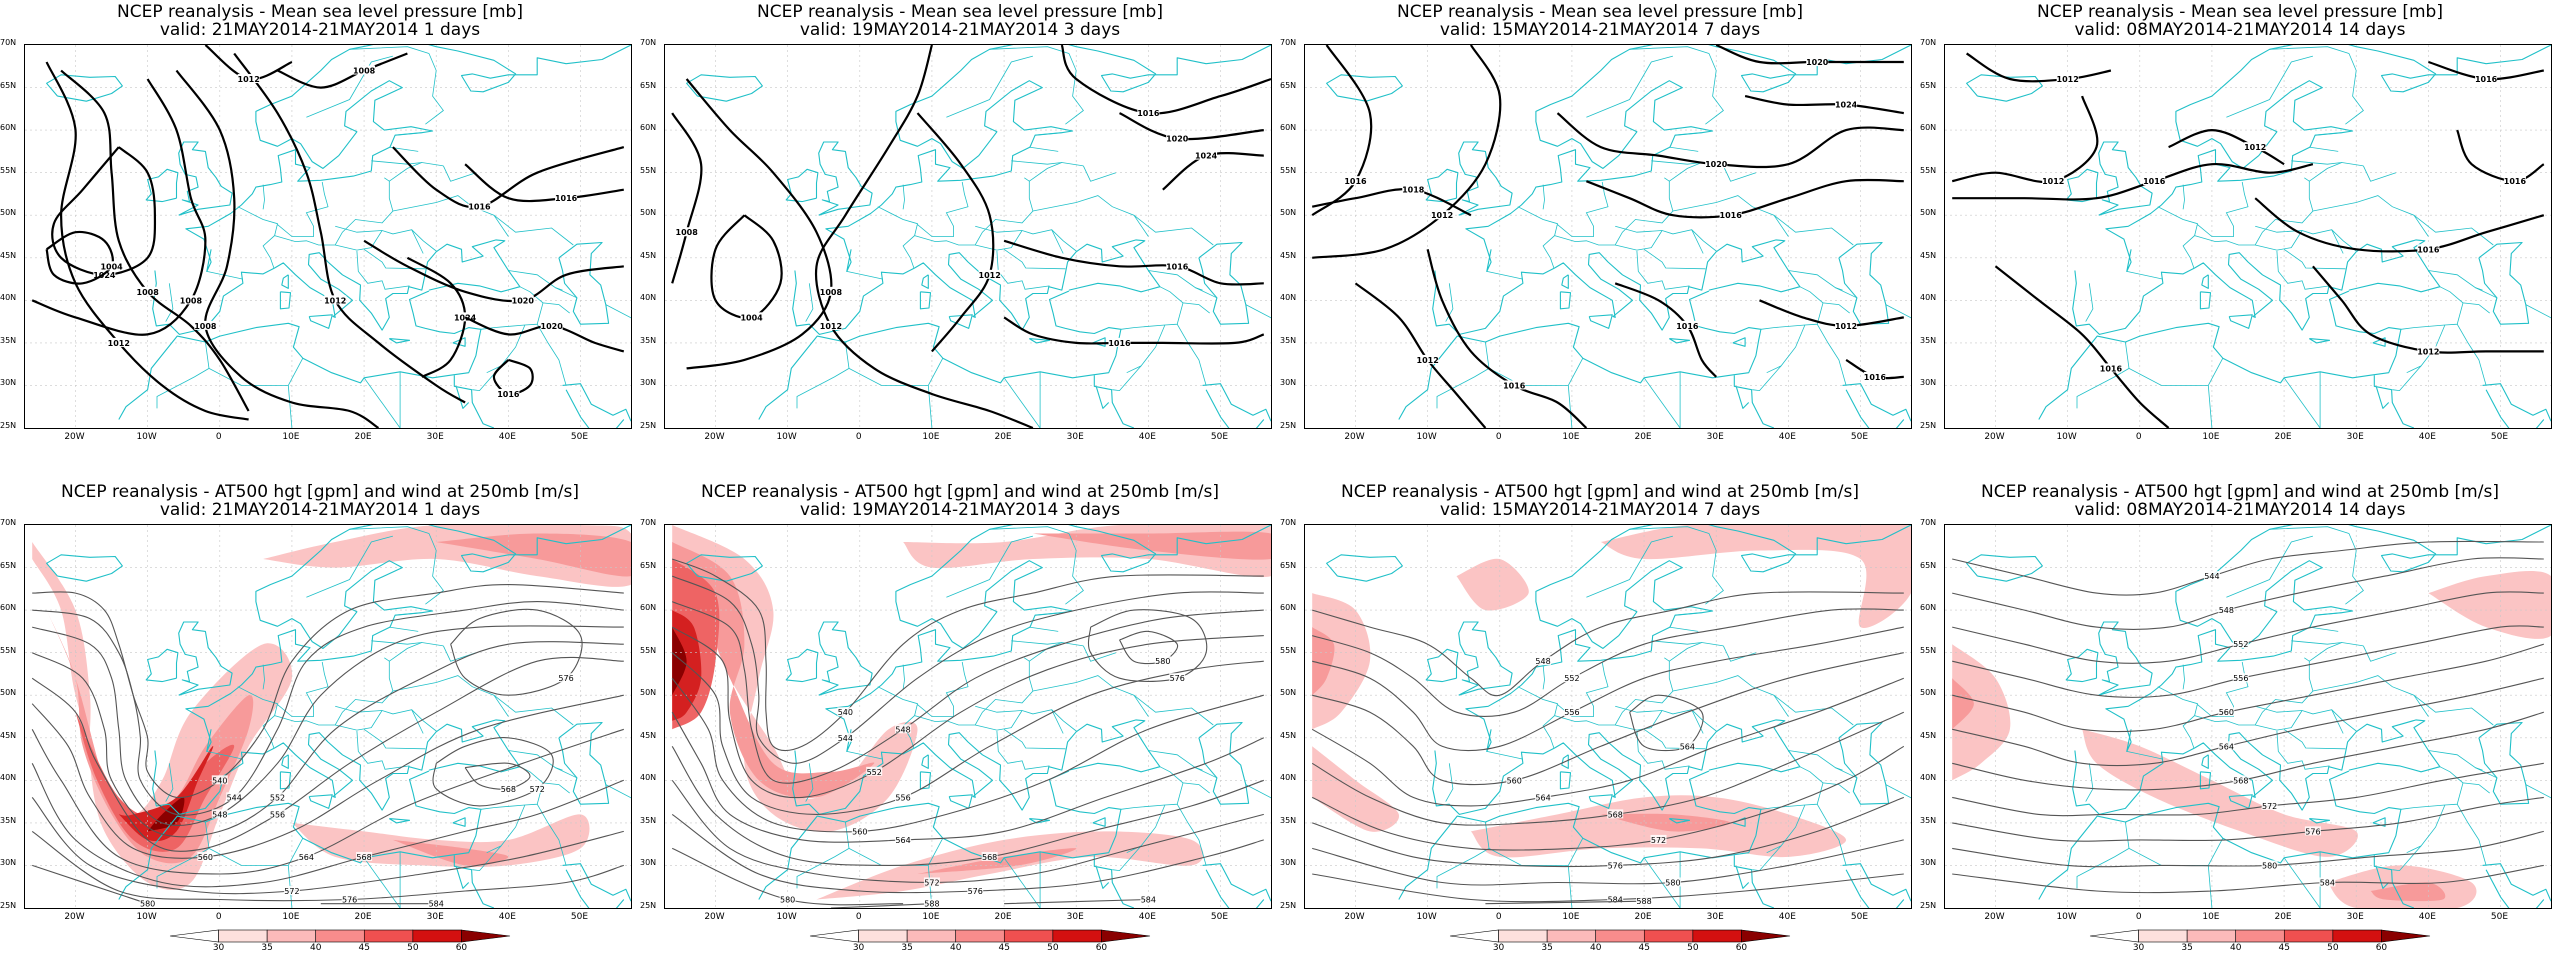 The image size is (2560, 960). Describe the element at coordinates (2269, 806) in the screenshot. I see `contour-label: 572` at that location.